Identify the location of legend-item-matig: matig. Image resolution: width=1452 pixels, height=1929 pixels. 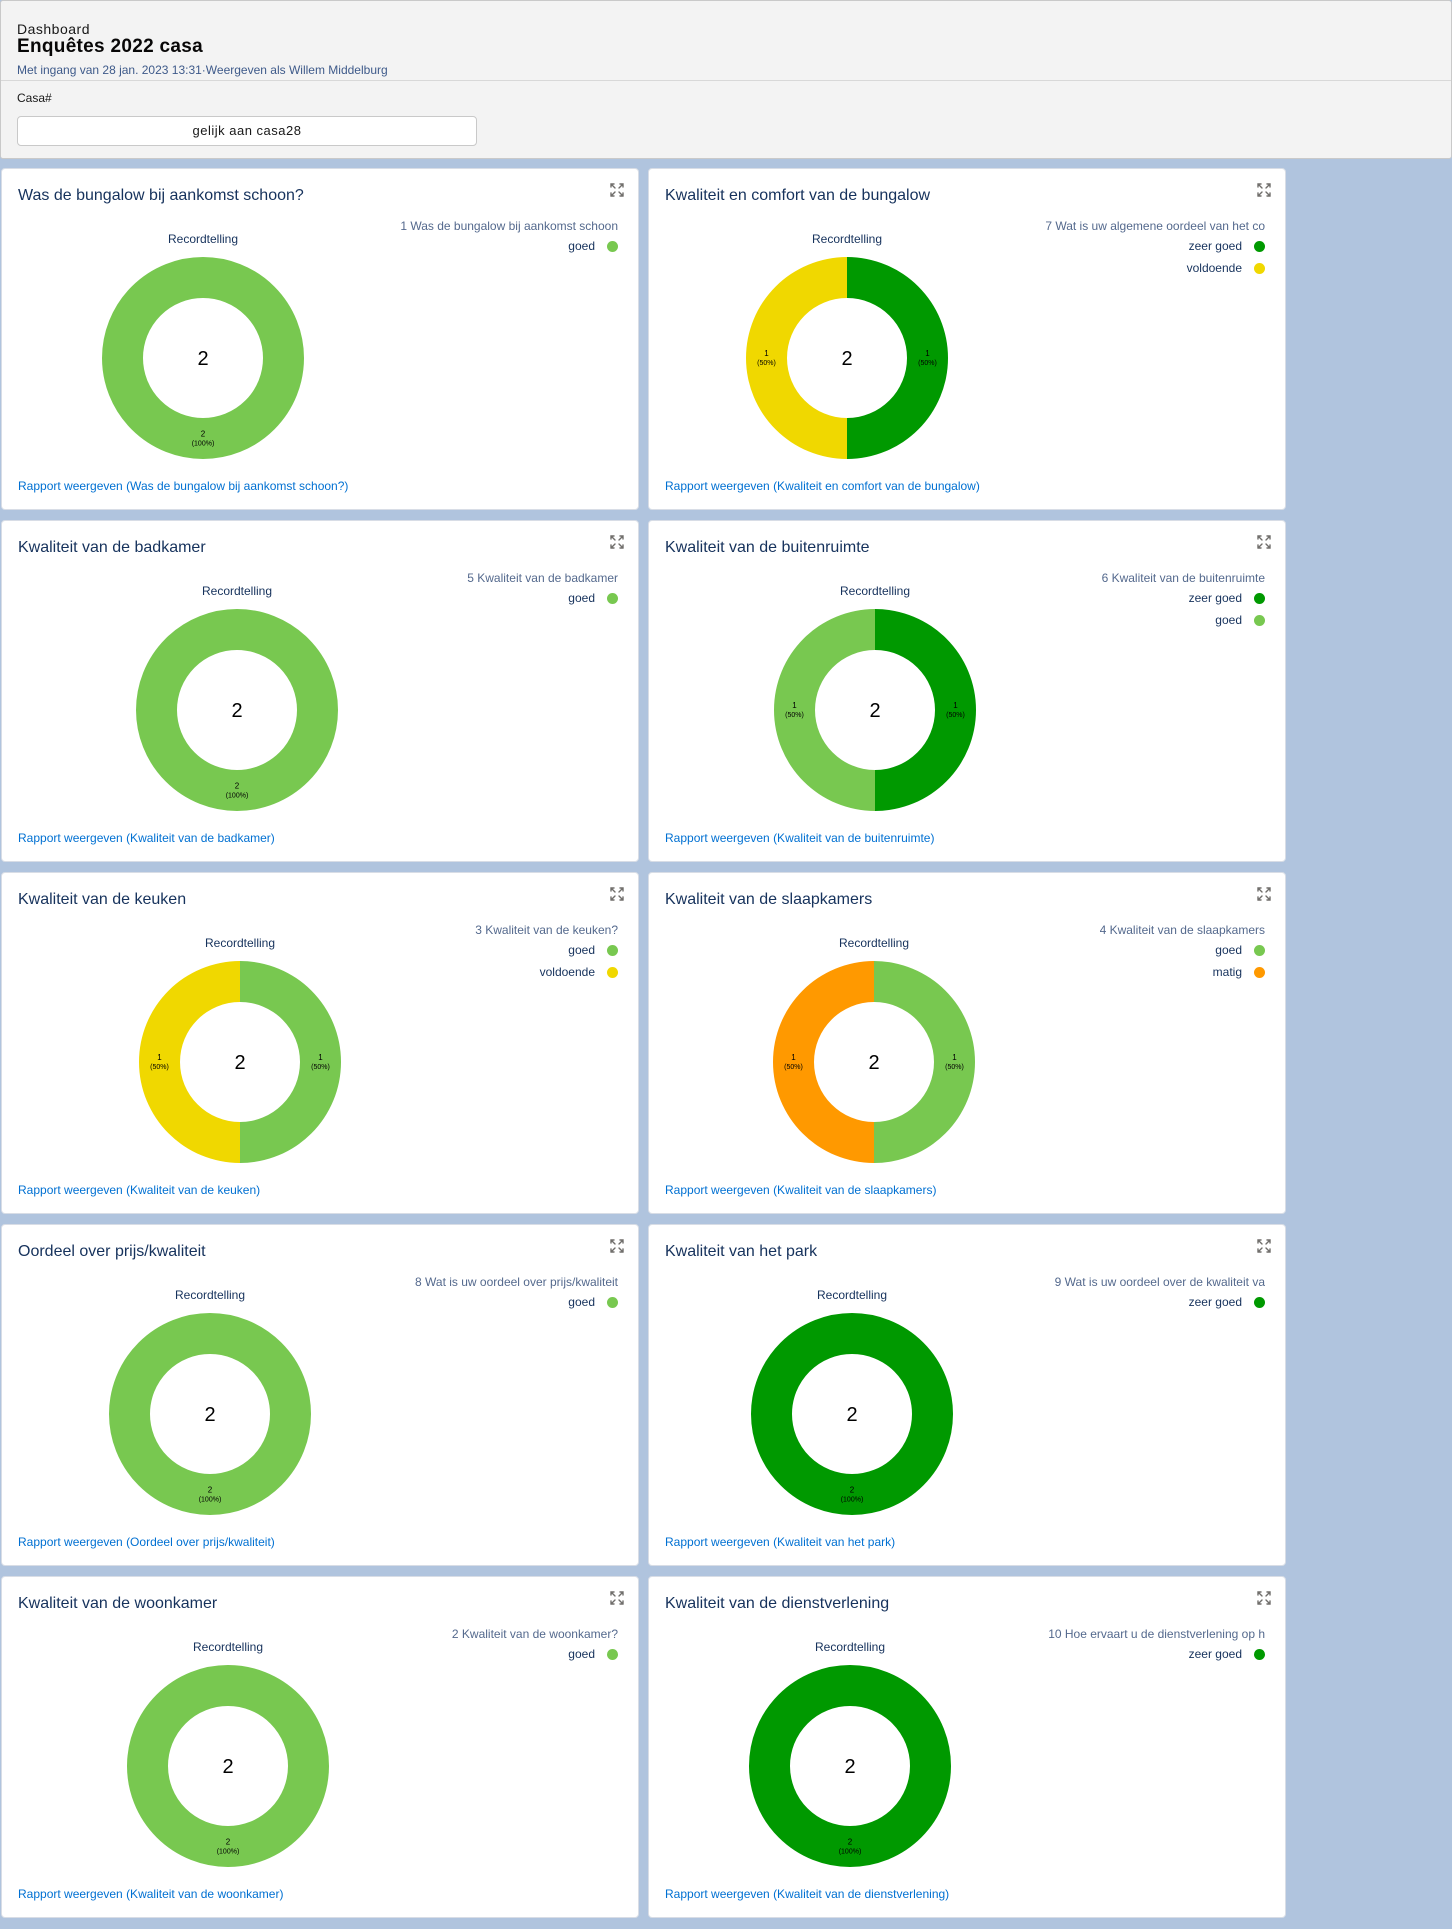
(1239, 972).